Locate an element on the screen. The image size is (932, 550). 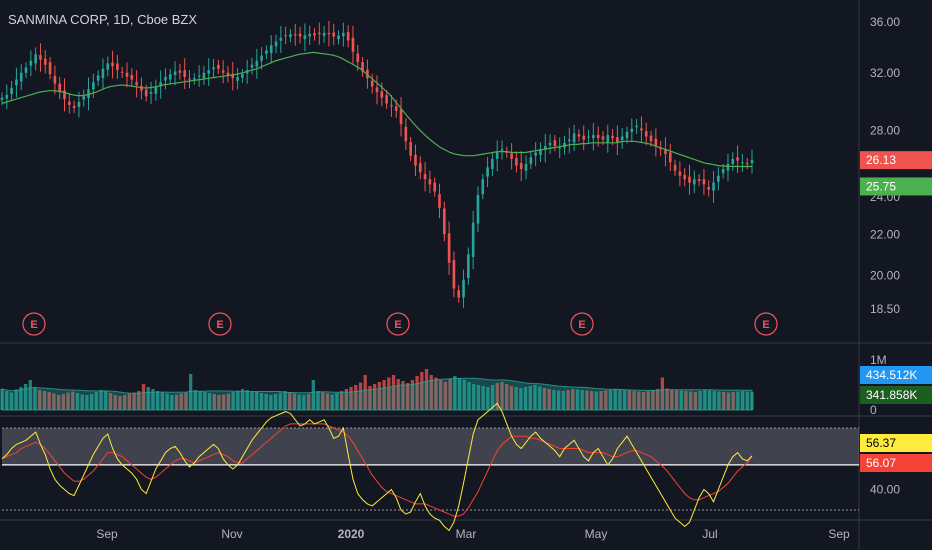
rsi-axis: 40.00 is located at coordinates (885, 490).